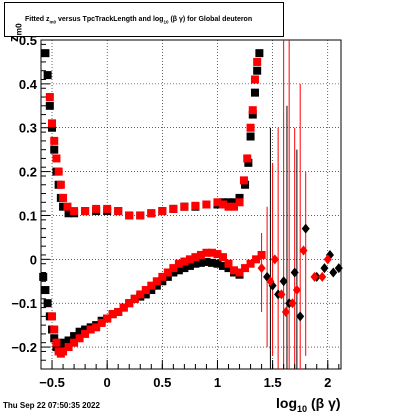 This screenshot has height=414, width=400. Describe the element at coordinates (284, 204) in the screenshot. I see `error-bars` at that location.